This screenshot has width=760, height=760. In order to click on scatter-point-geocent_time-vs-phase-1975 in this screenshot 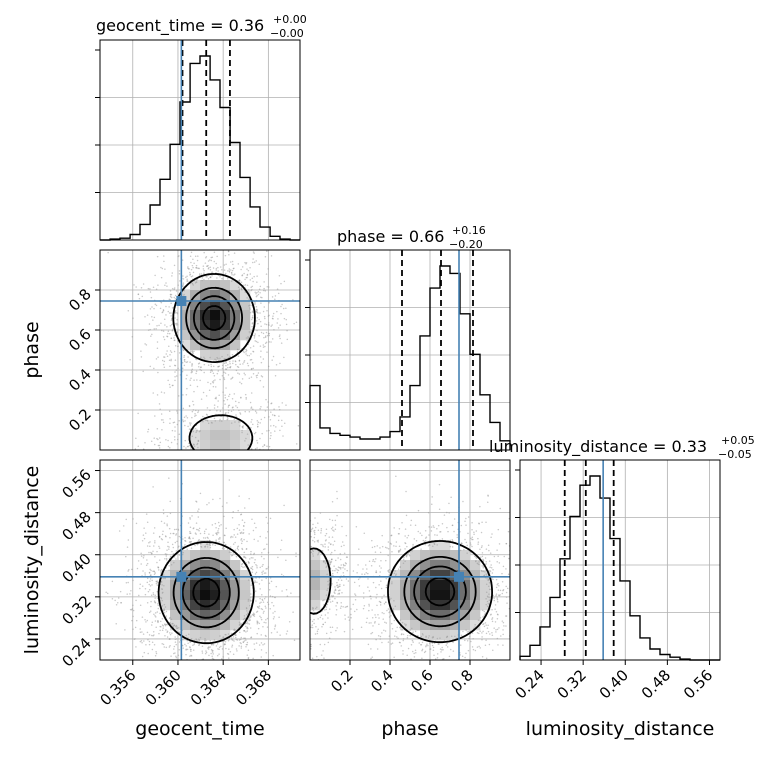, I will do `click(265, 291)`.